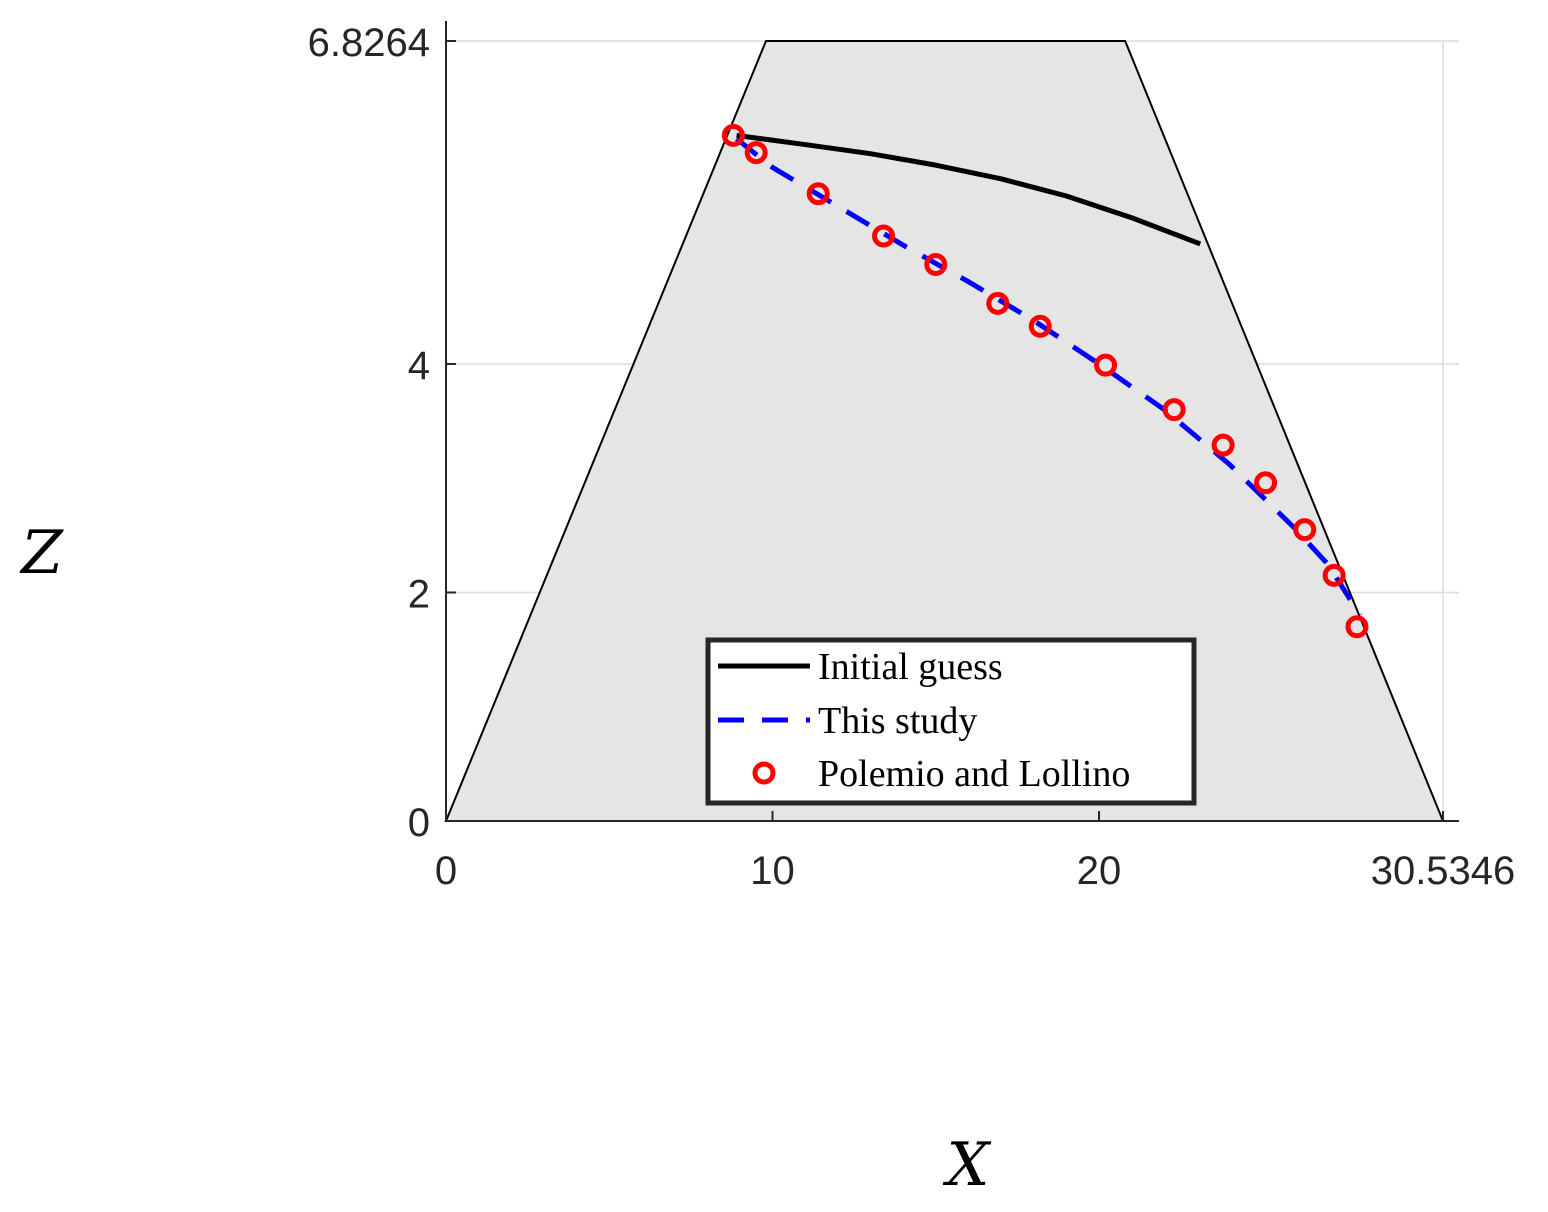  Describe the element at coordinates (369, 43) in the screenshot. I see `y-tick-label-3: 6.8264` at that location.